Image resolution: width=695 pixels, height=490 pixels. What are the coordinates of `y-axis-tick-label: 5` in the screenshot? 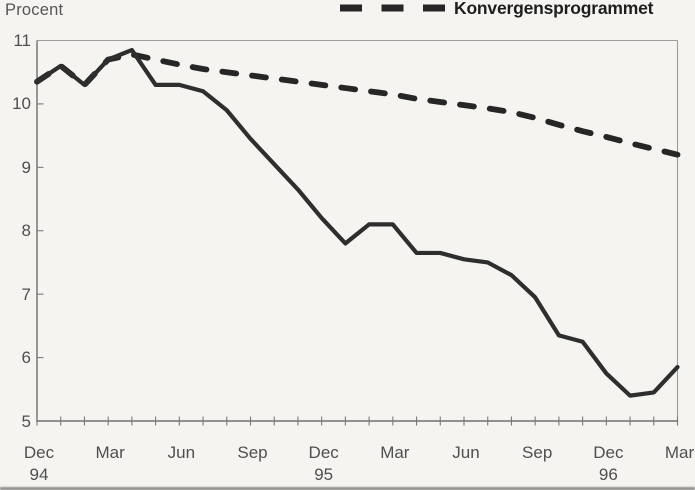 It's located at (26, 421).